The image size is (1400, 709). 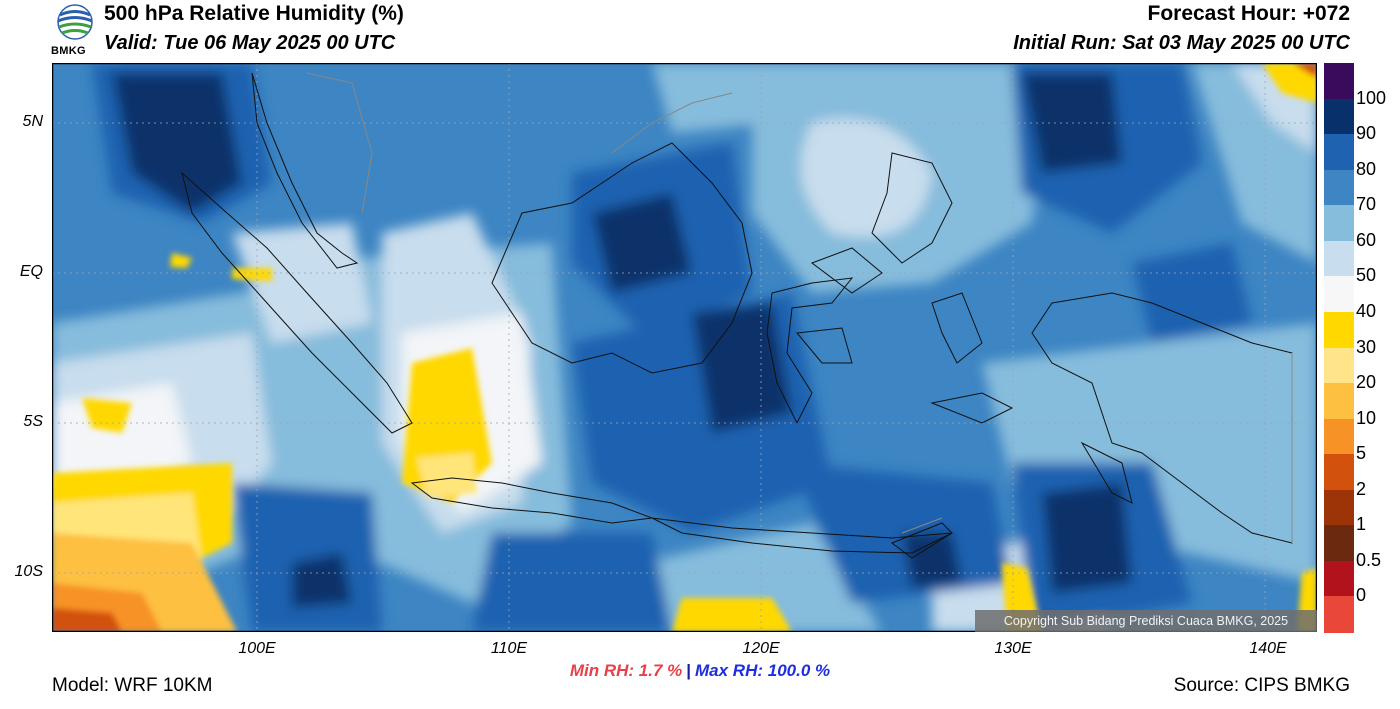 What do you see at coordinates (33, 421) in the screenshot?
I see `lat-label-5s: 5S` at bounding box center [33, 421].